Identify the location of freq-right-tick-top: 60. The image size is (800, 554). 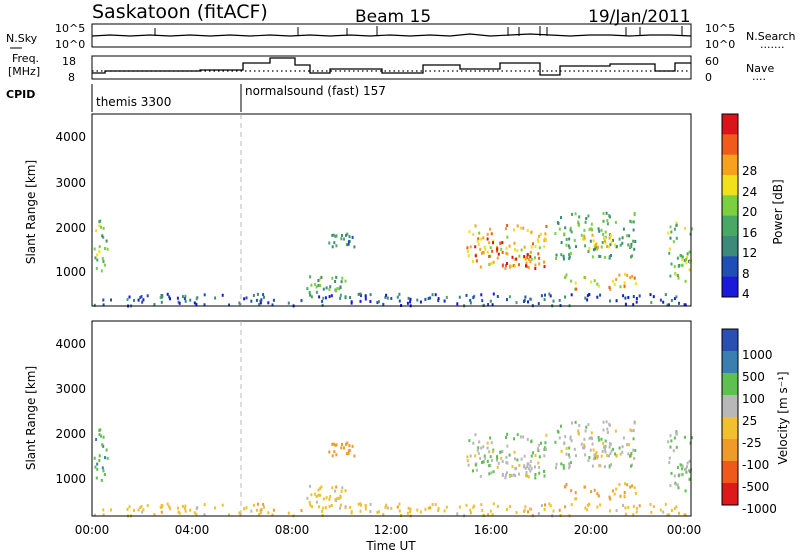
(712, 61).